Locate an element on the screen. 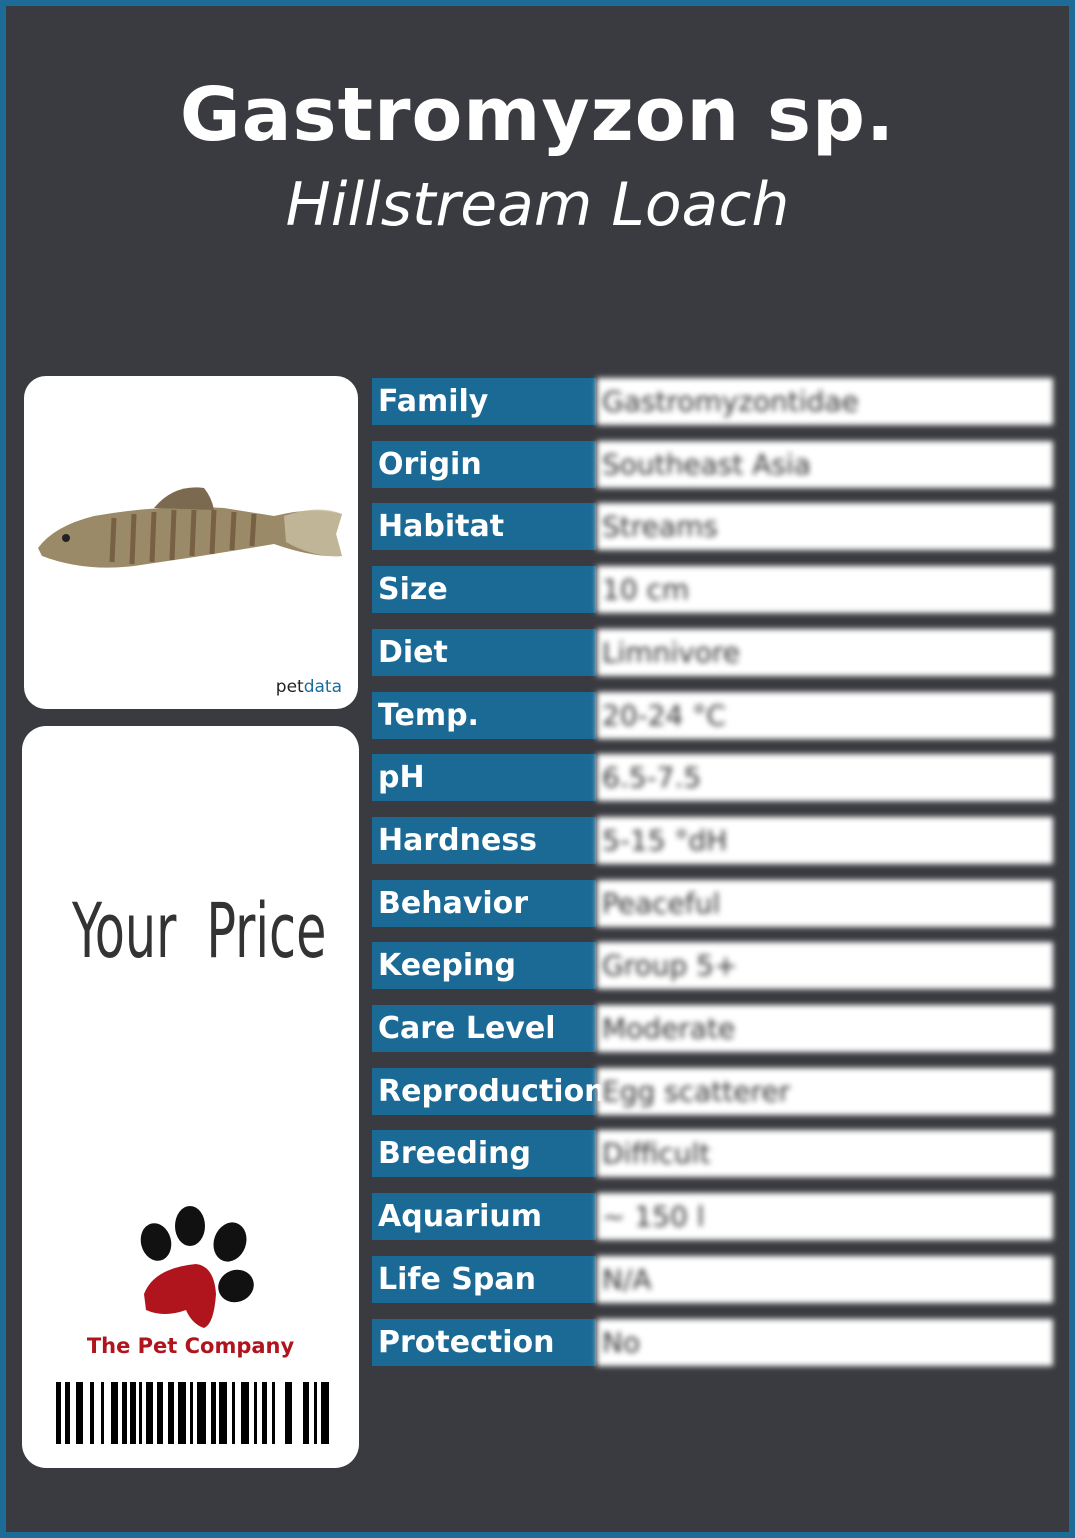 This screenshot has height=1538, width=1075. fact-row: Breeding Difficult is located at coordinates (712, 1154).